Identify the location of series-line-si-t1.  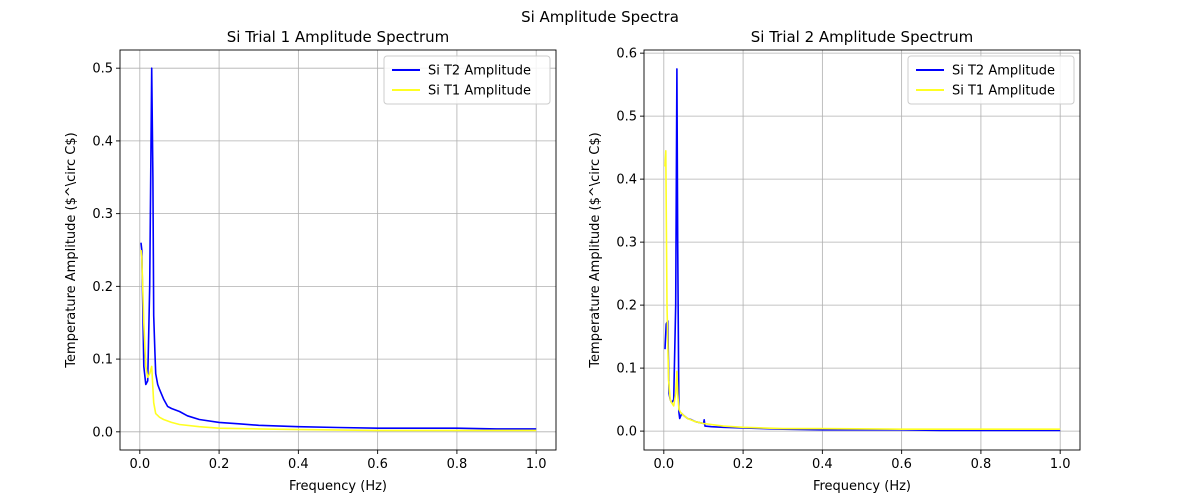
(338, 340).